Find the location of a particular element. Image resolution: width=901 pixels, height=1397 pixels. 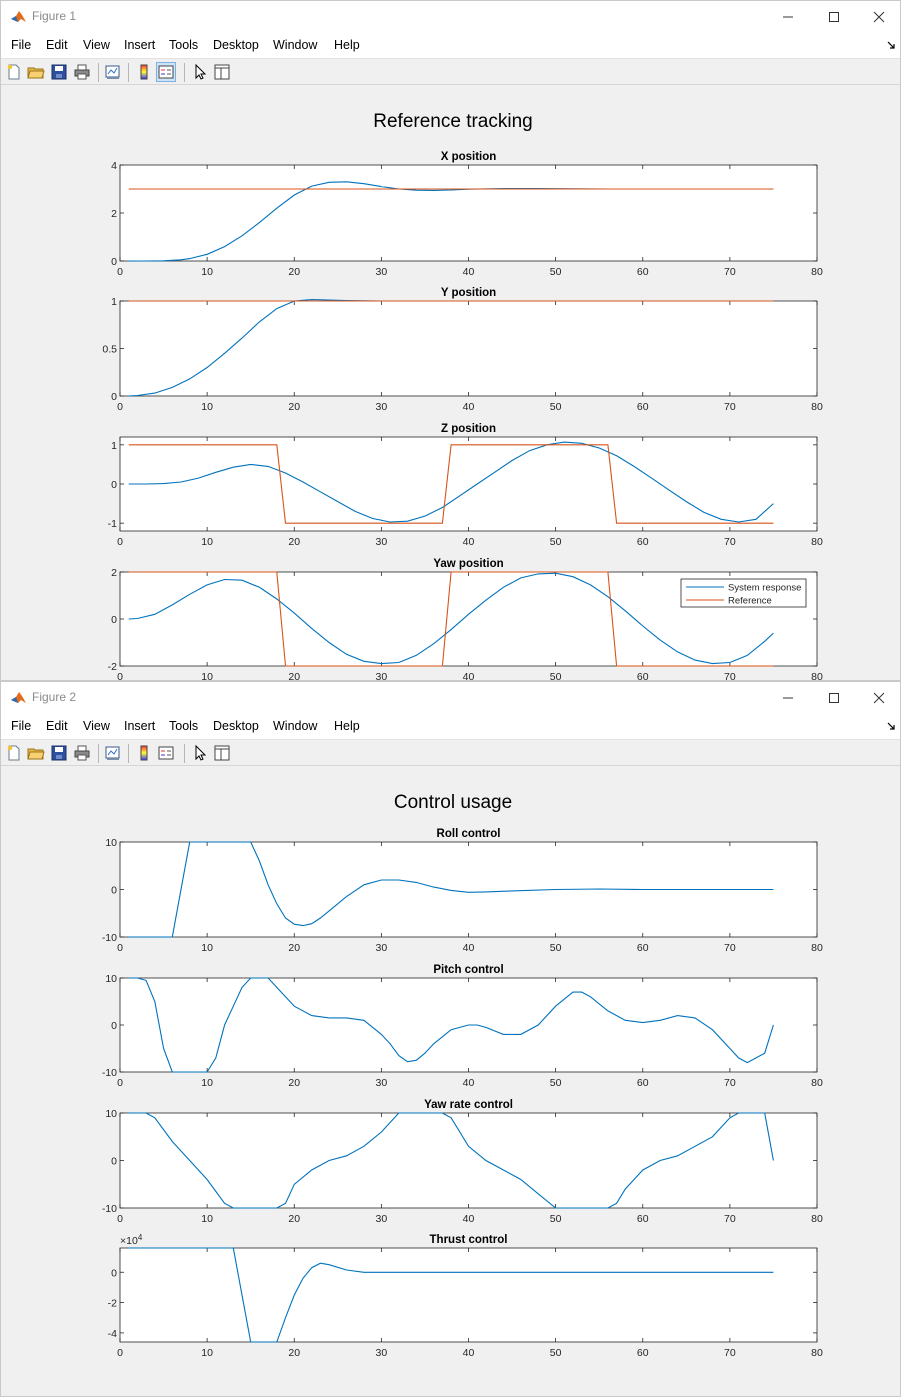

title-bar: Figure 2 is located at coordinates (450, 698).